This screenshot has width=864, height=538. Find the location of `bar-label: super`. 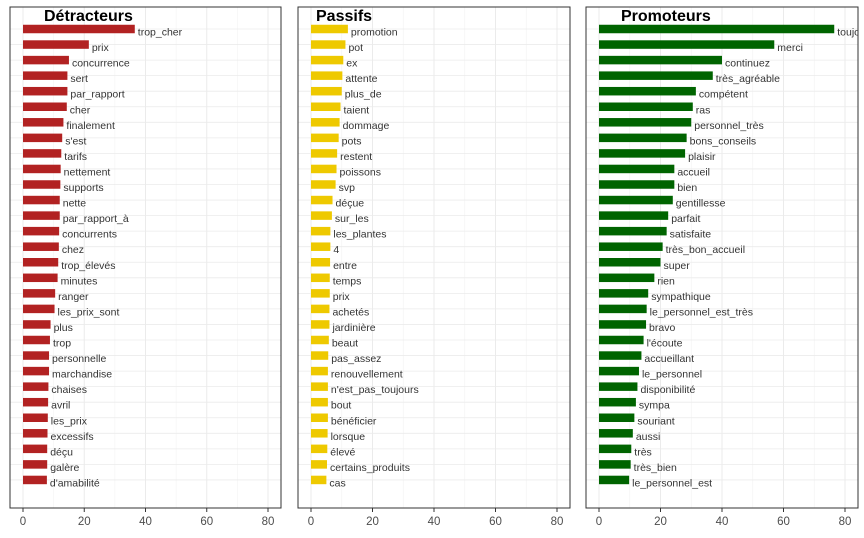

bar-label: super is located at coordinates (677, 266).